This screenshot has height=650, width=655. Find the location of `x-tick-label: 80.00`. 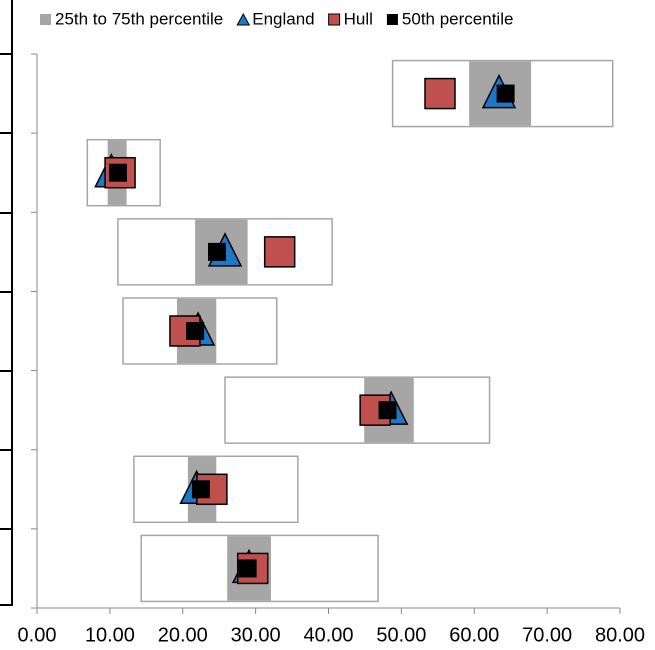

x-tick-label: 80.00 is located at coordinates (620, 635).